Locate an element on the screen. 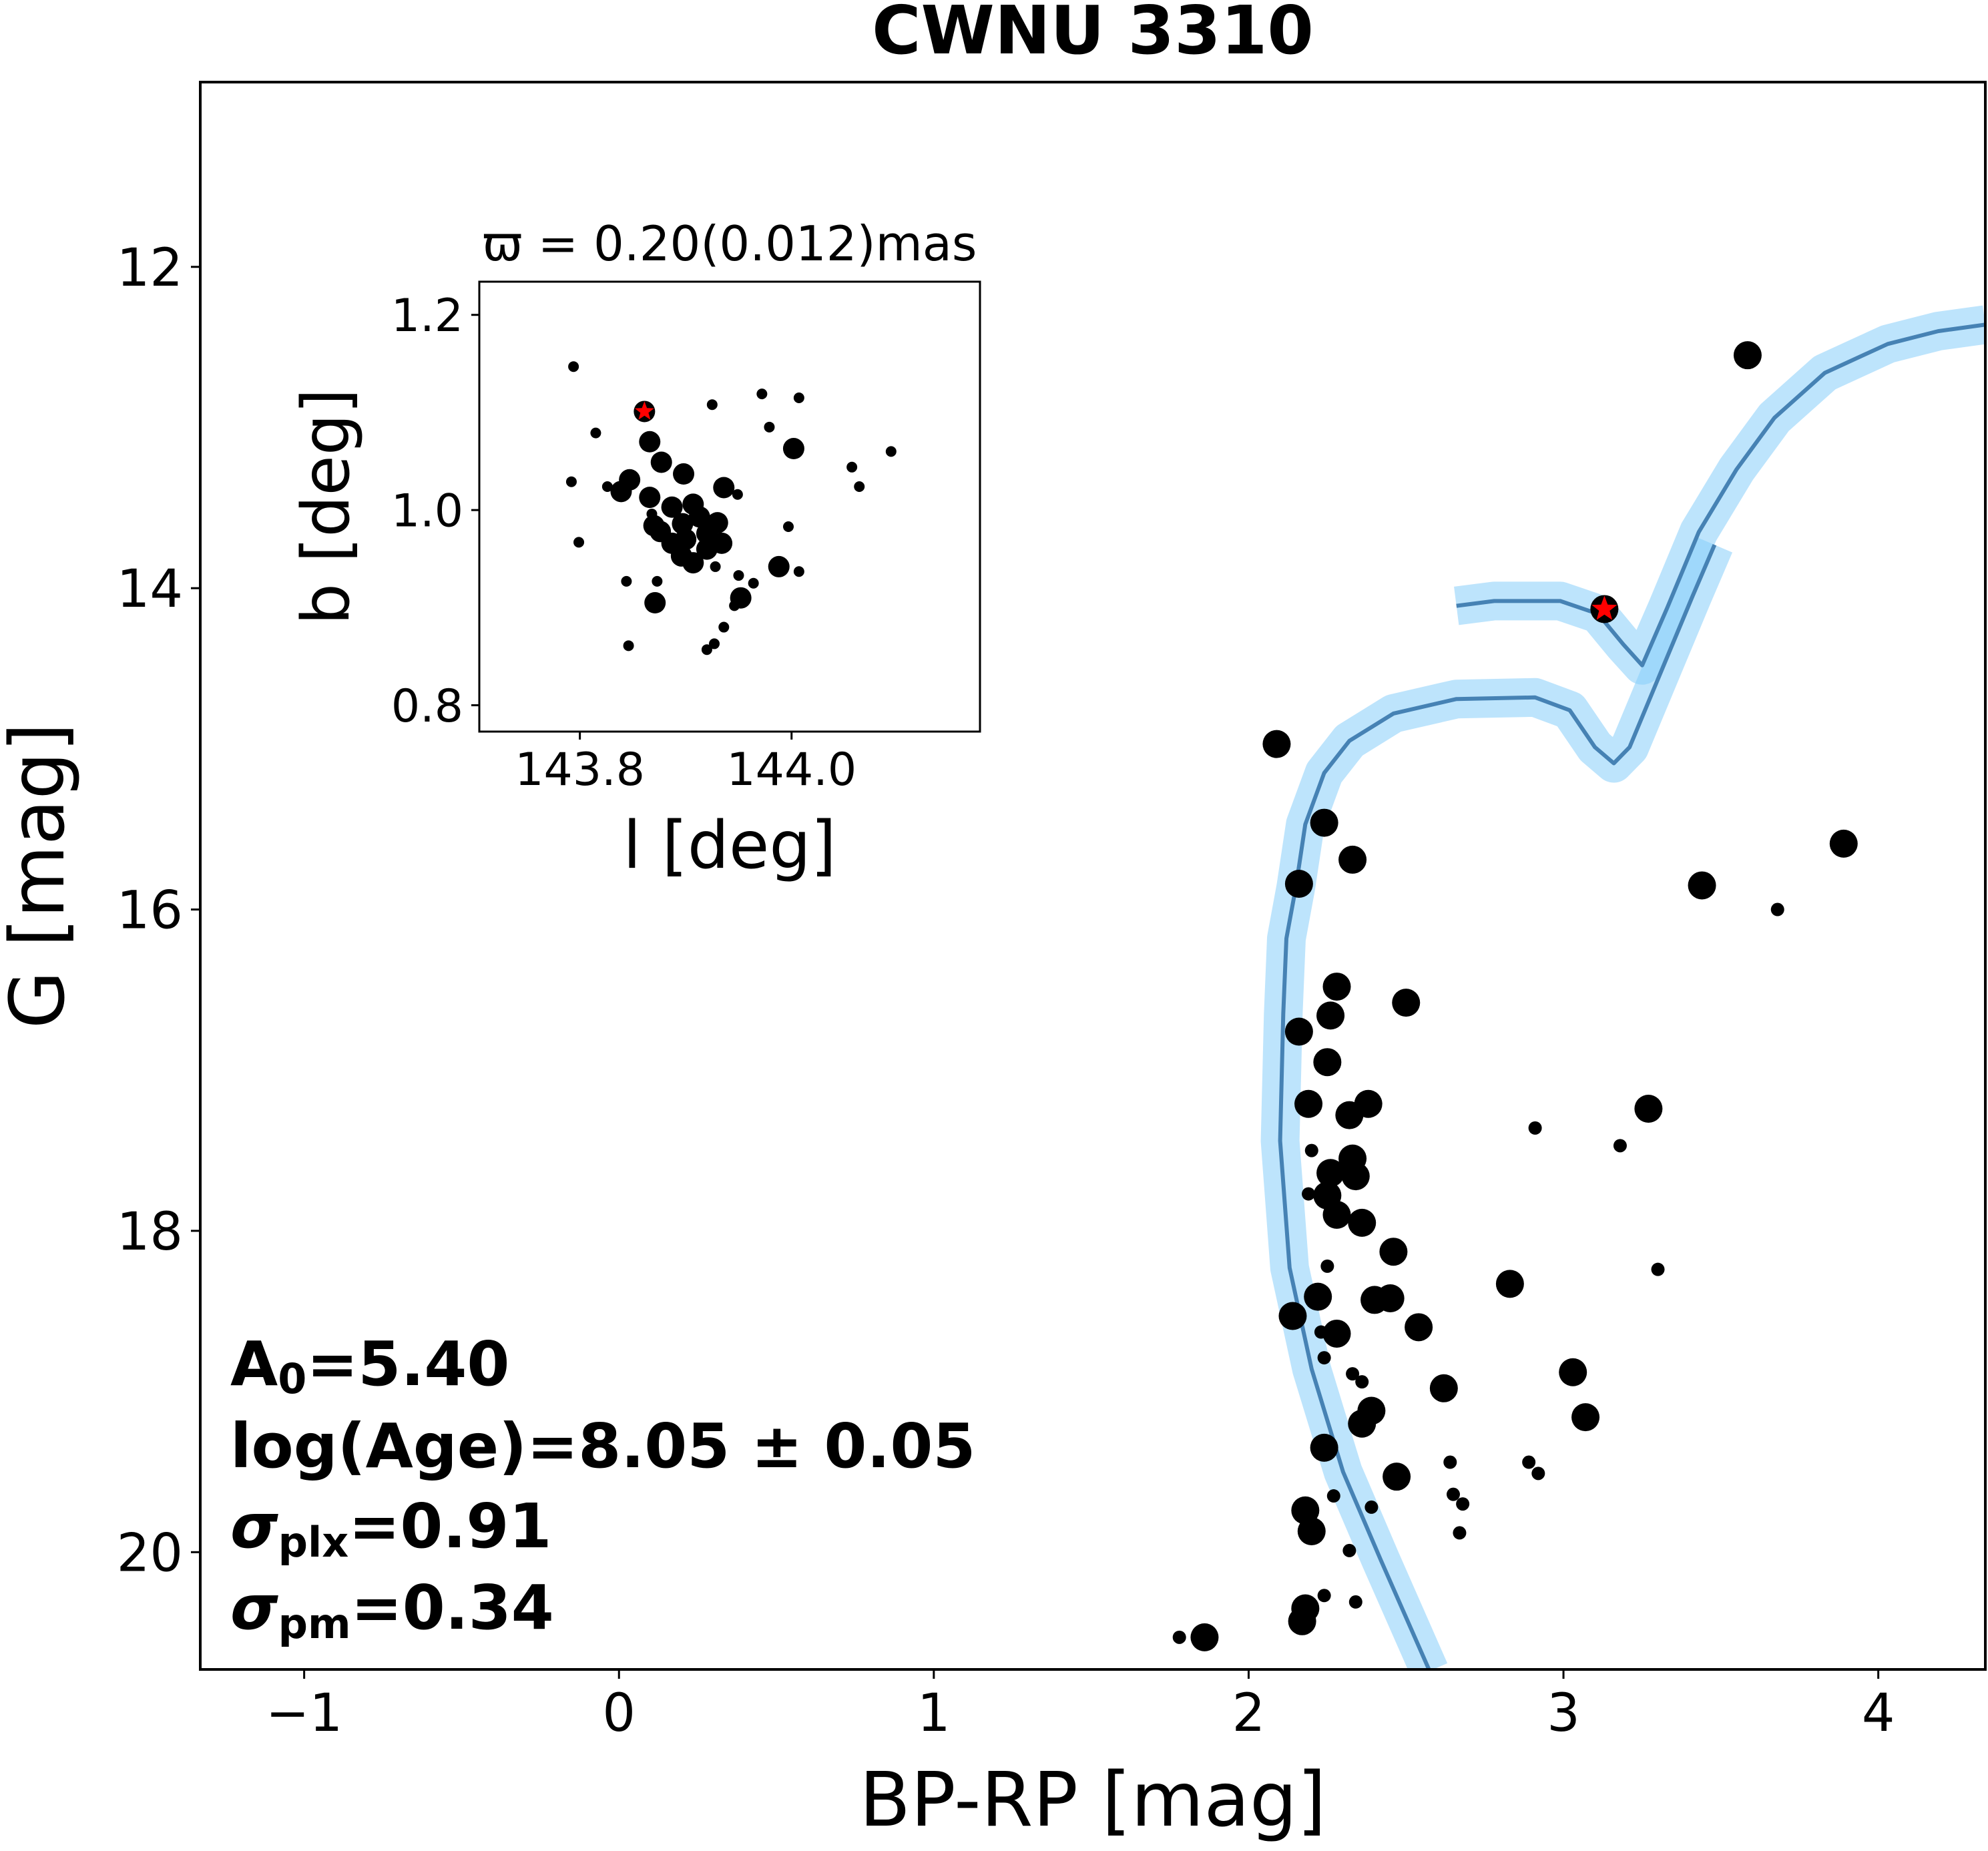 The height and width of the screenshot is (1851, 1988). x-tick-label: 2 is located at coordinates (1249, 1713).